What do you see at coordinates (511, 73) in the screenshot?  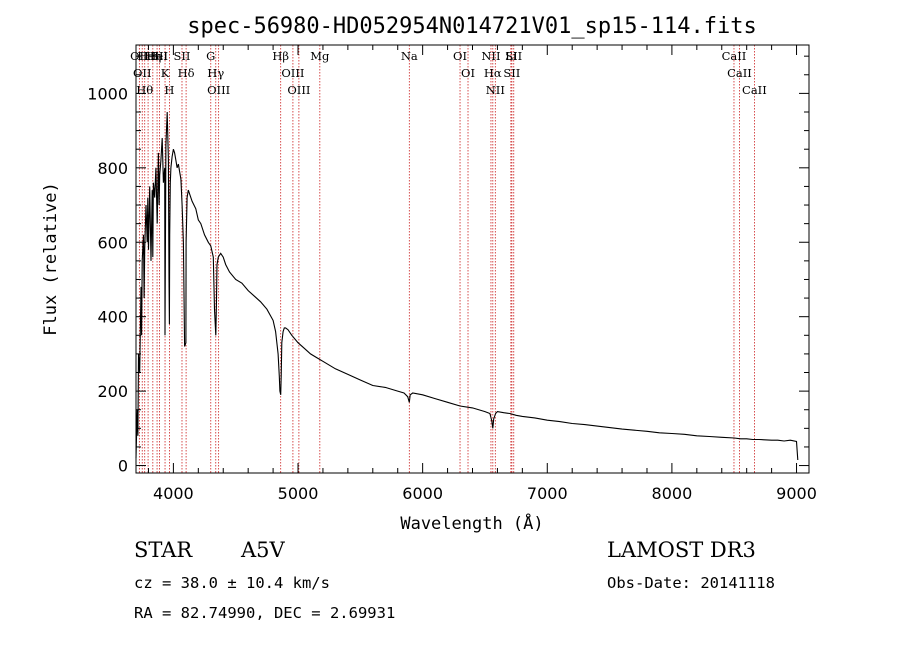 I see `line-label-25: SII` at bounding box center [511, 73].